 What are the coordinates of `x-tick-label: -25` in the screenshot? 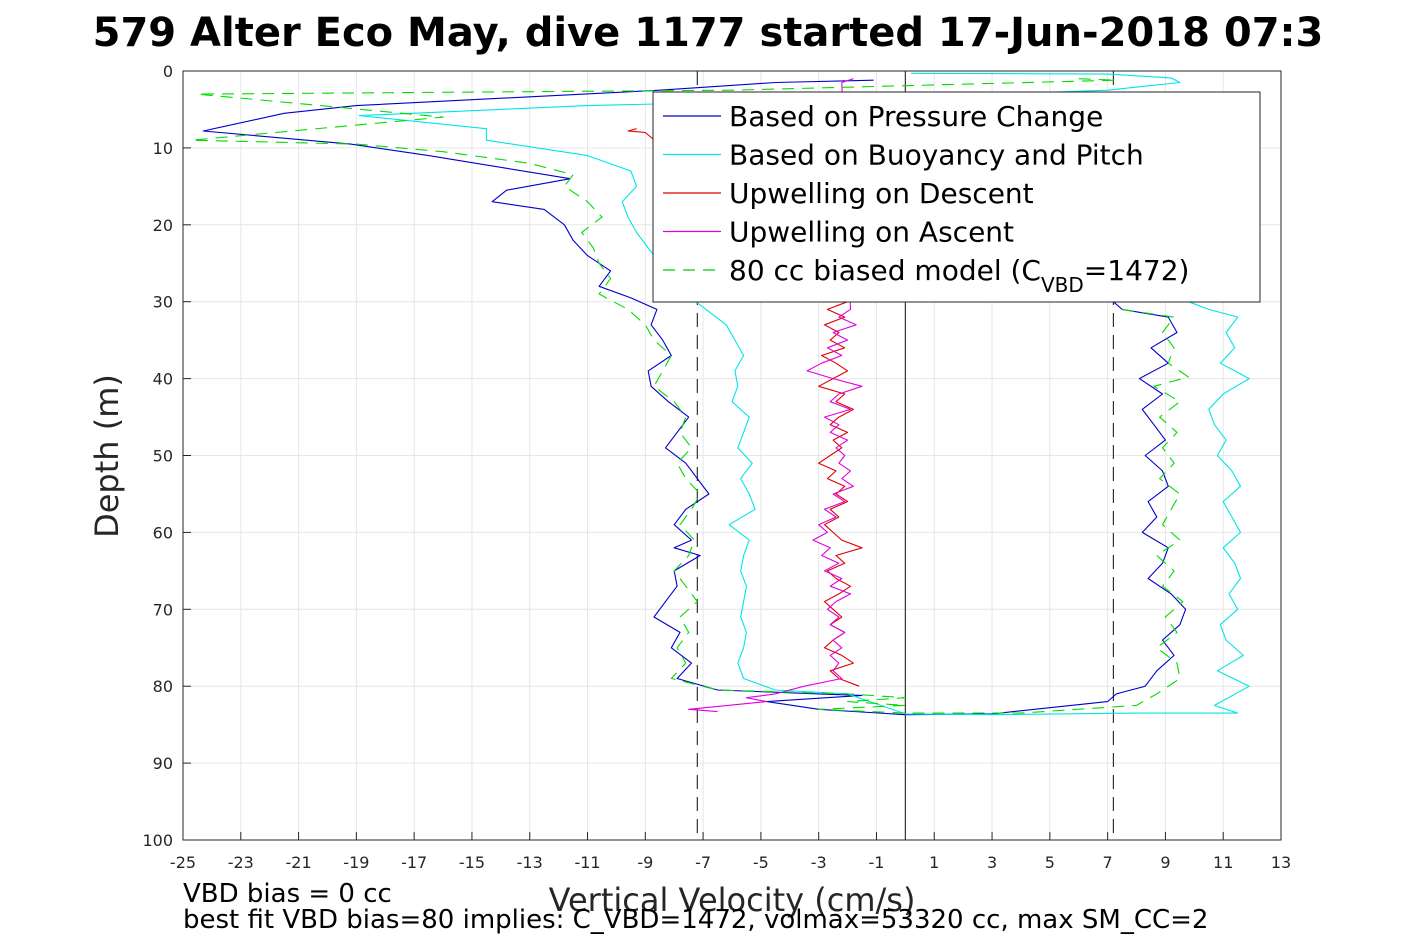 It's located at (183, 862).